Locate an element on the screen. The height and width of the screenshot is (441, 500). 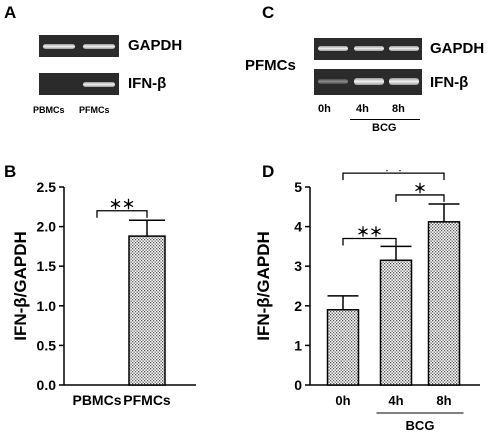
y-tick-label-b: 0.0 is located at coordinates (47, 385).